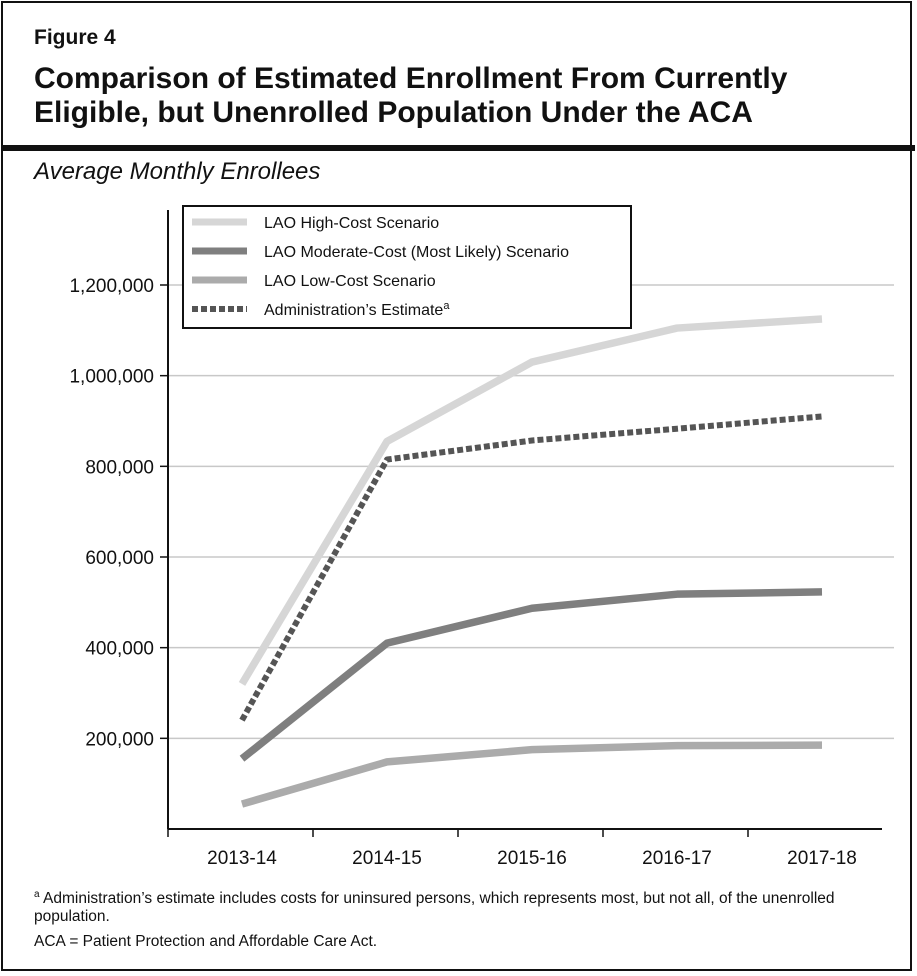 The height and width of the screenshot is (976, 917). Describe the element at coordinates (350, 281) in the screenshot. I see `legend-label-2: LAO Low-Cost Scenario` at that location.